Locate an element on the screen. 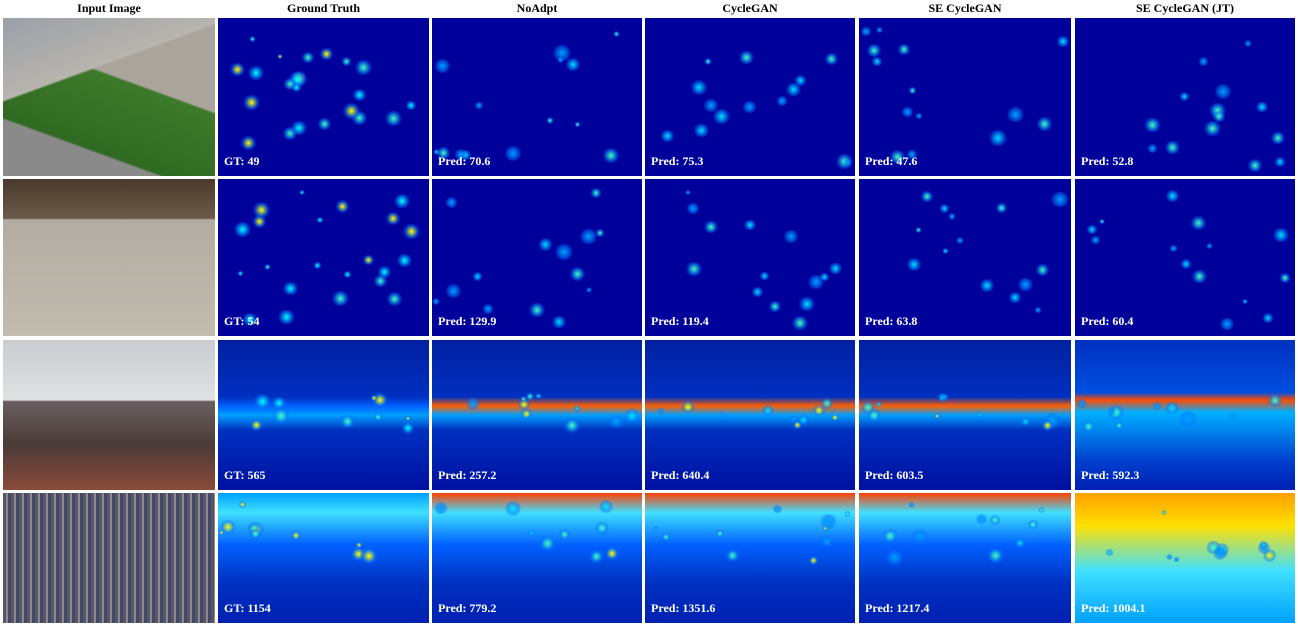  count-label: GT: 49 is located at coordinates (242, 161).